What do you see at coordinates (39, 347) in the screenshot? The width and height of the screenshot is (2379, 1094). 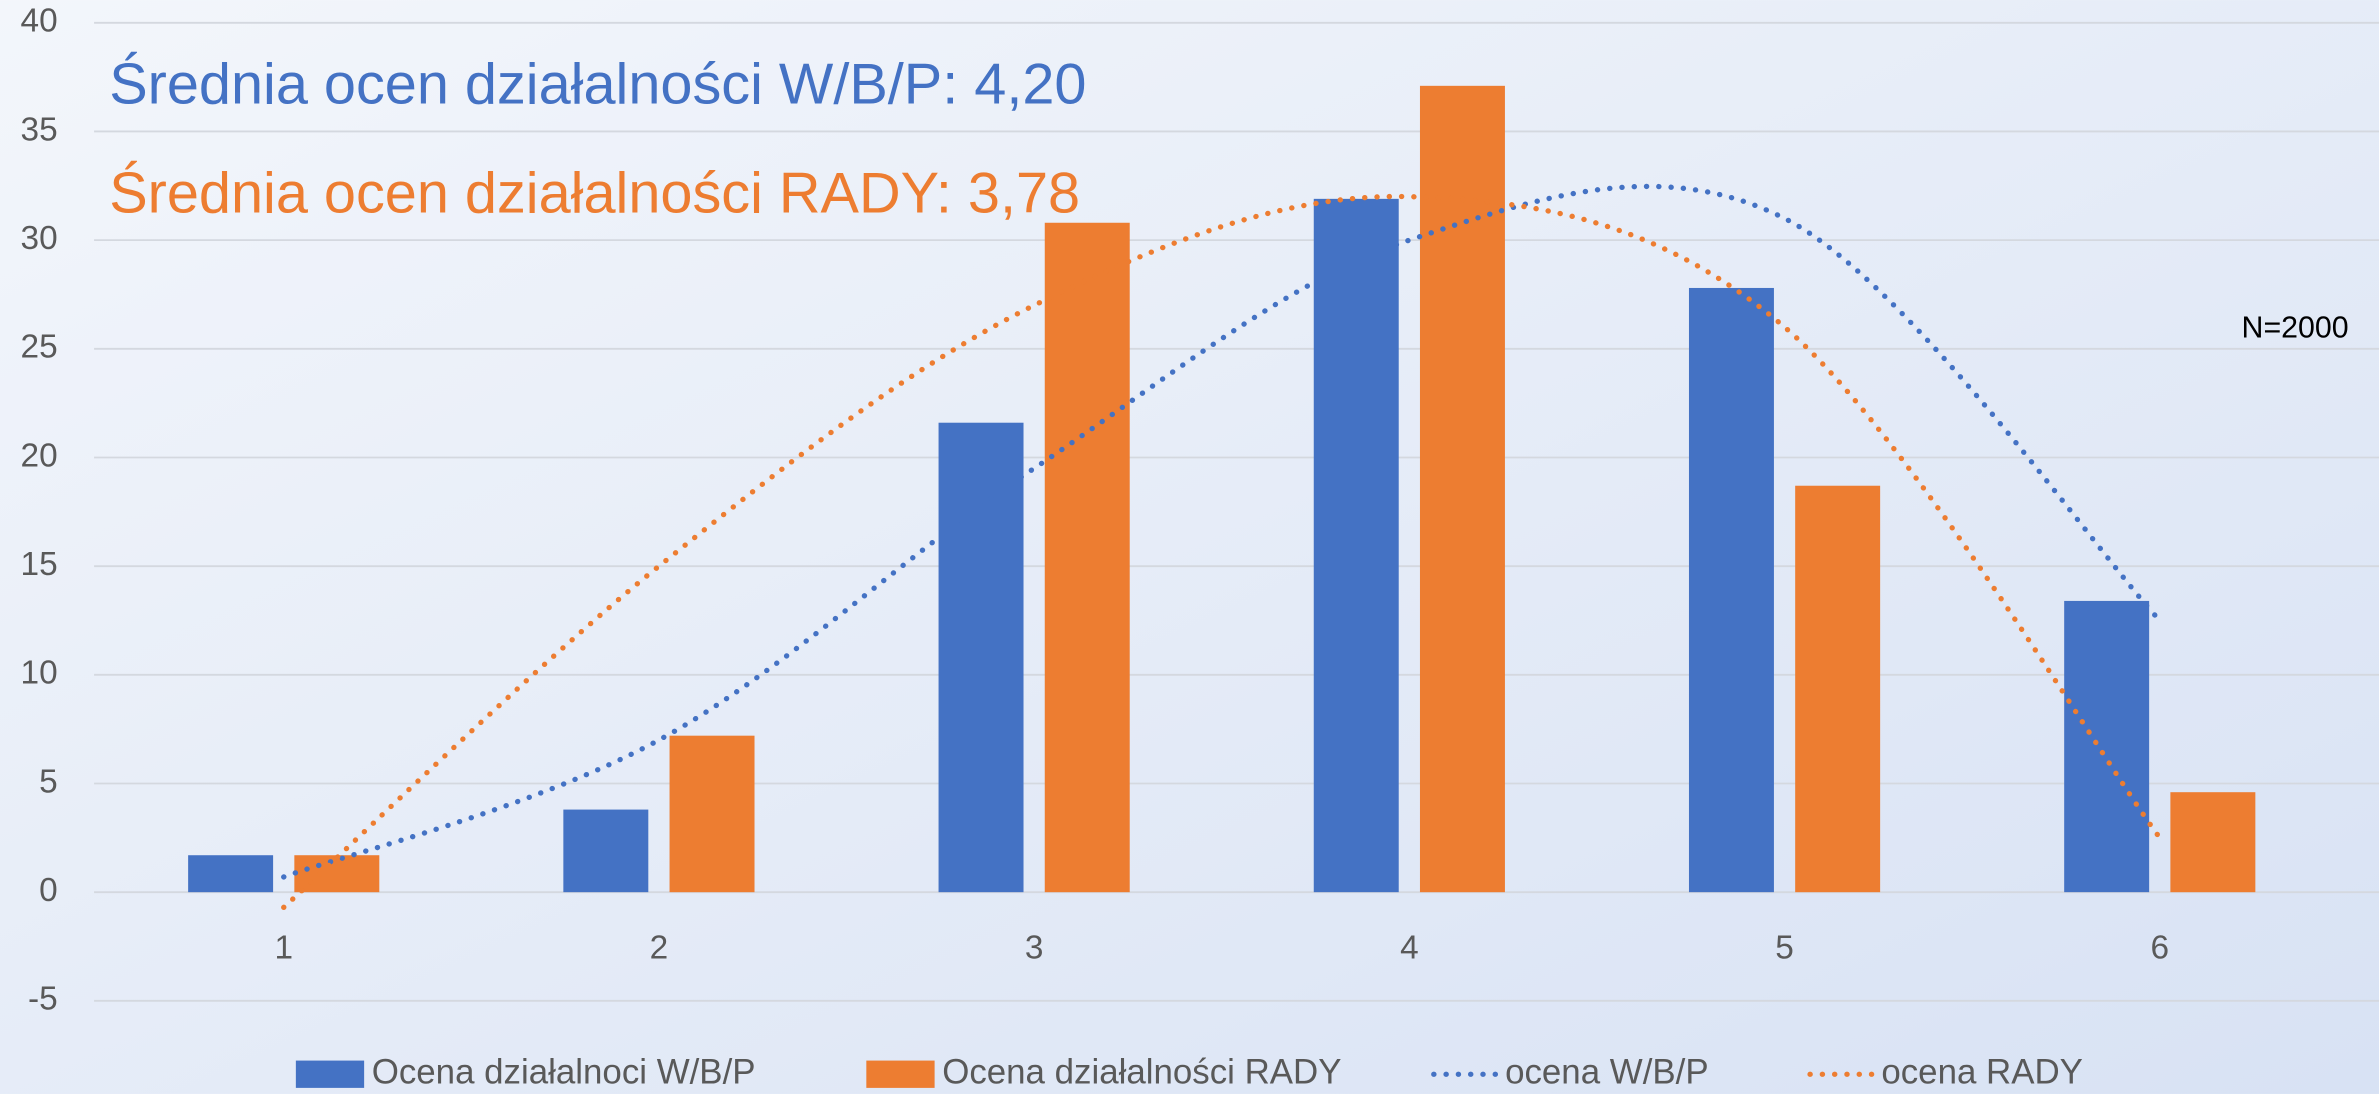 I see `y-tick-label: 25` at bounding box center [39, 347].